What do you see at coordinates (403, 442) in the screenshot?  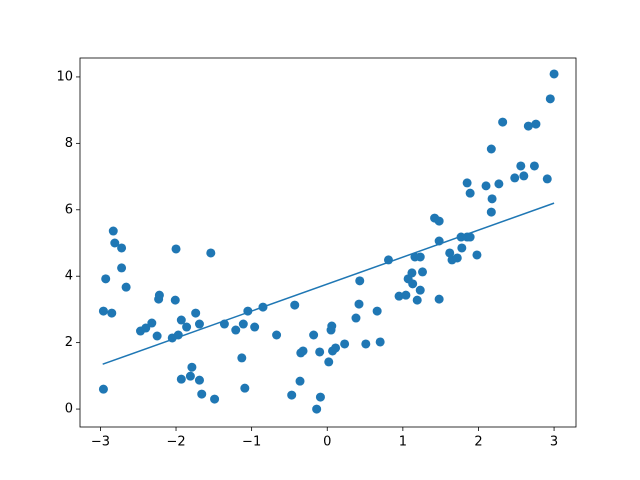 I see `x-tick-label: 1` at bounding box center [403, 442].